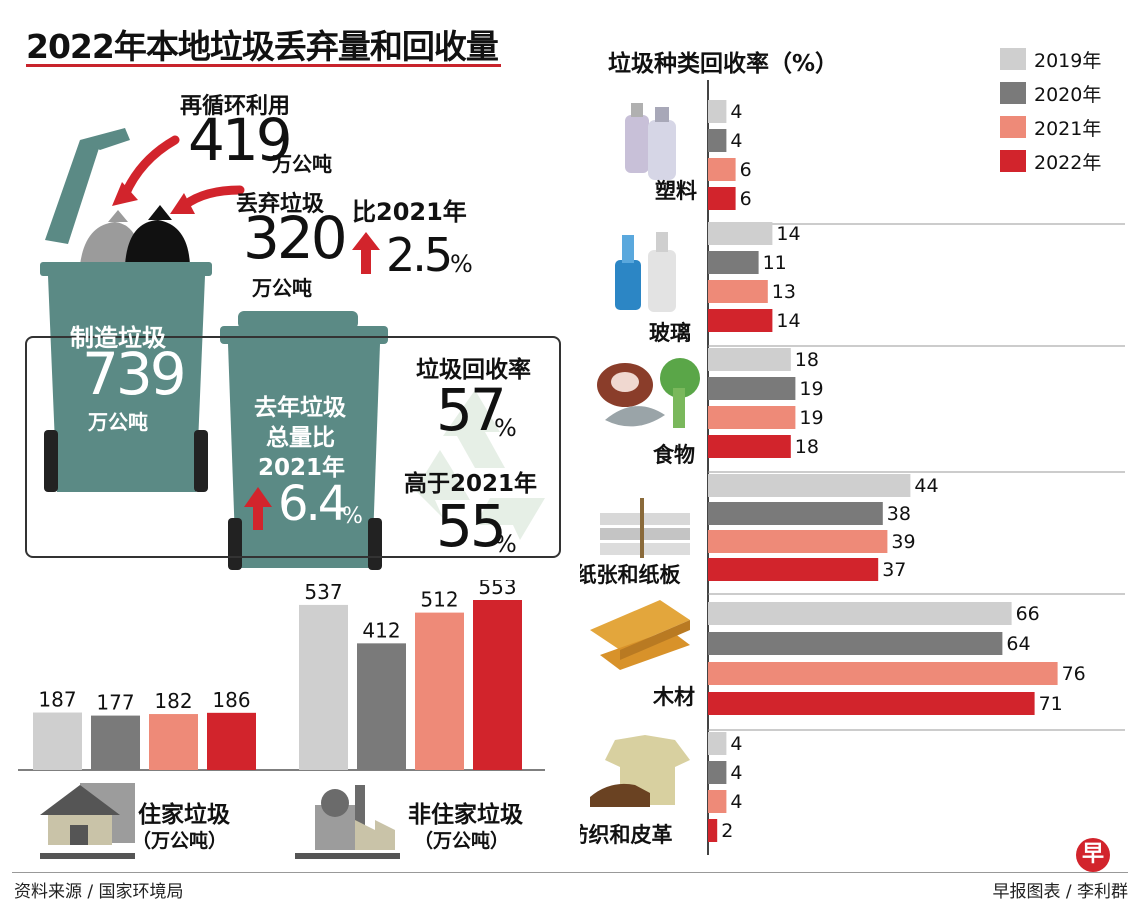  Describe the element at coordinates (727, 831) in the screenshot. I see `bar-value-label: 2` at that location.